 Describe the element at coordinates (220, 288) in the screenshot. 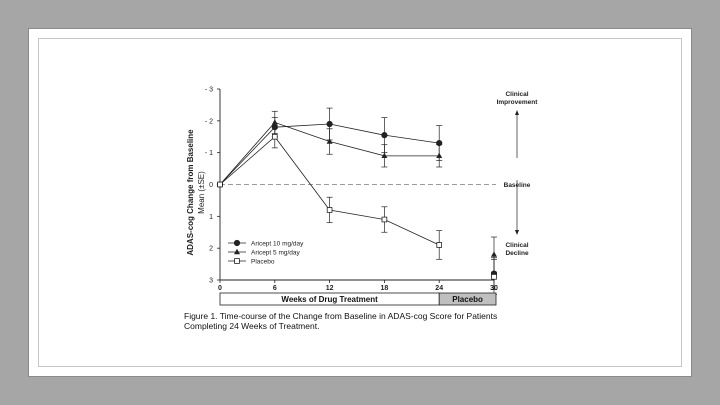

I see `x-tick-label: 0` at that location.